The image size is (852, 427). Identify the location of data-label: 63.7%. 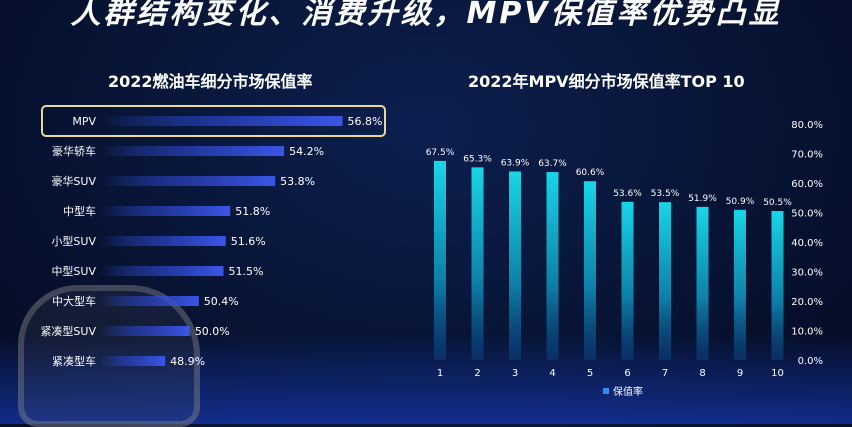
(552, 164).